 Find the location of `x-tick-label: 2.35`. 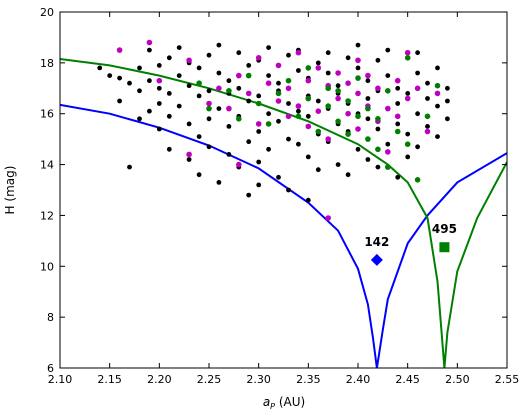

x-tick-label: 2.35 is located at coordinates (308, 379).